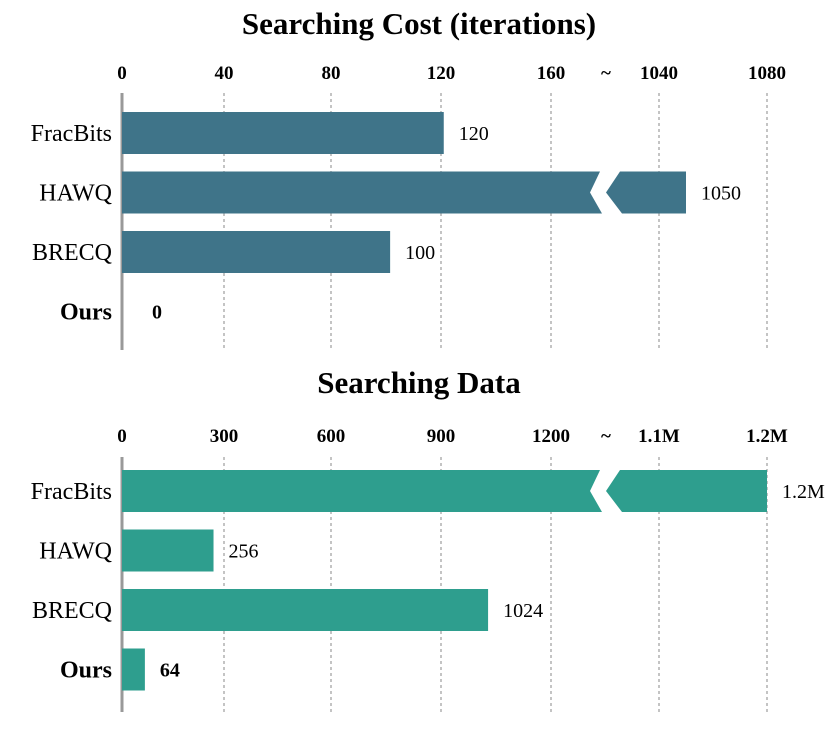 This screenshot has width=838, height=734. Describe the element at coordinates (659, 73) in the screenshot. I see `x-tick-label: 1040` at that location.